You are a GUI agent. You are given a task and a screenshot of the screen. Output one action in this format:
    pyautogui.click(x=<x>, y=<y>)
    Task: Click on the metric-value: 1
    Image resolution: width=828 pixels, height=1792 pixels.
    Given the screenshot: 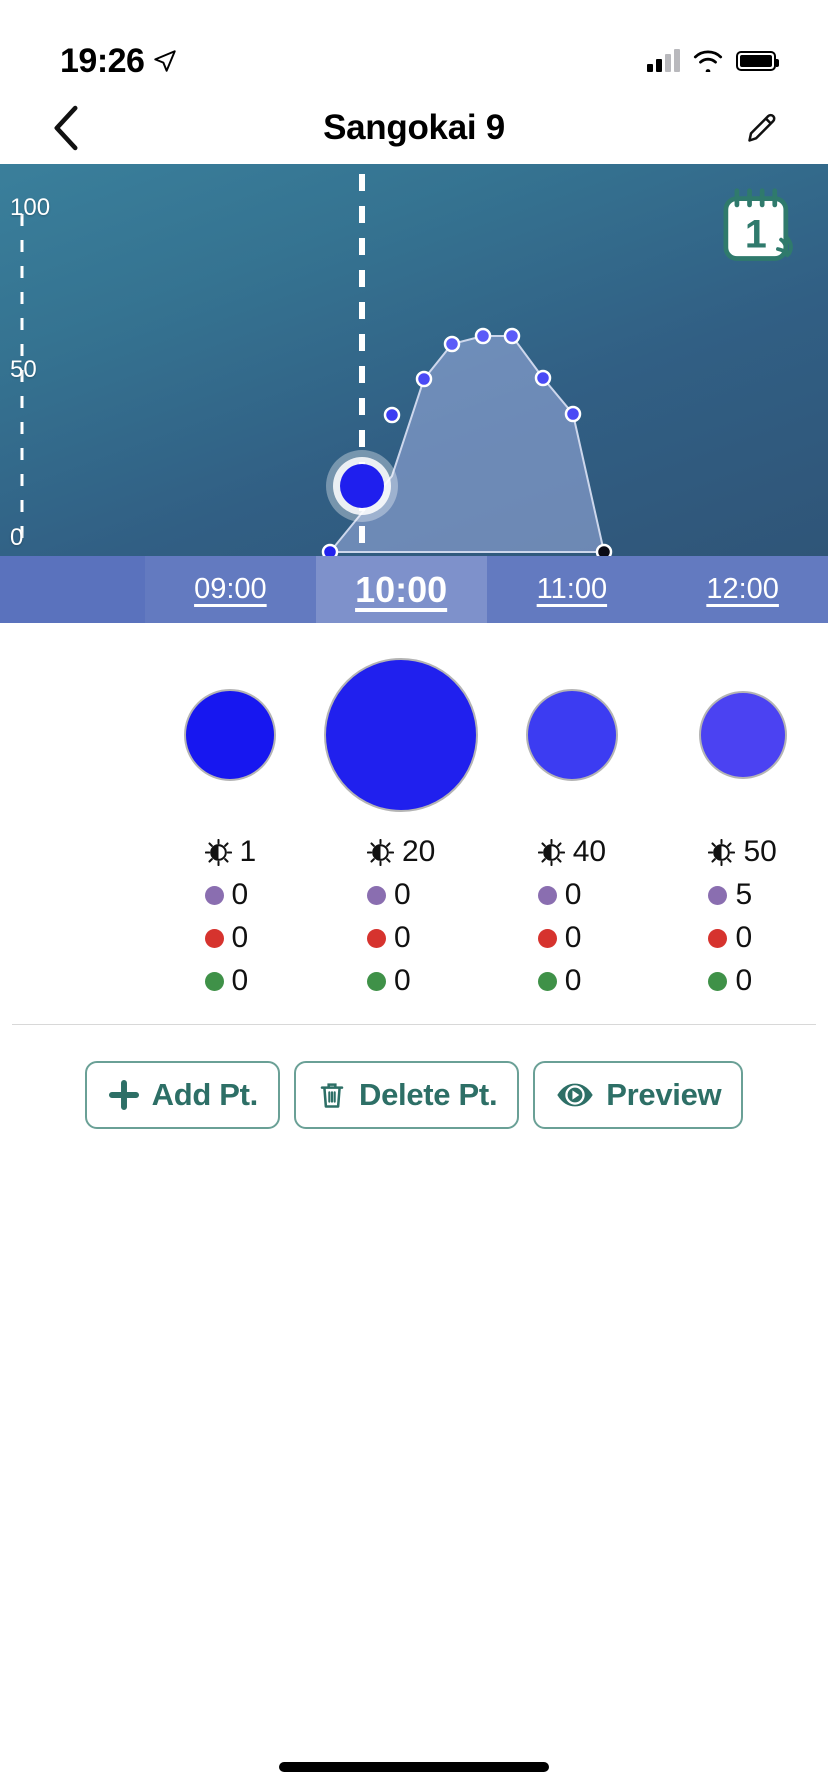 What is the action you would take?
    pyautogui.click(x=248, y=851)
    